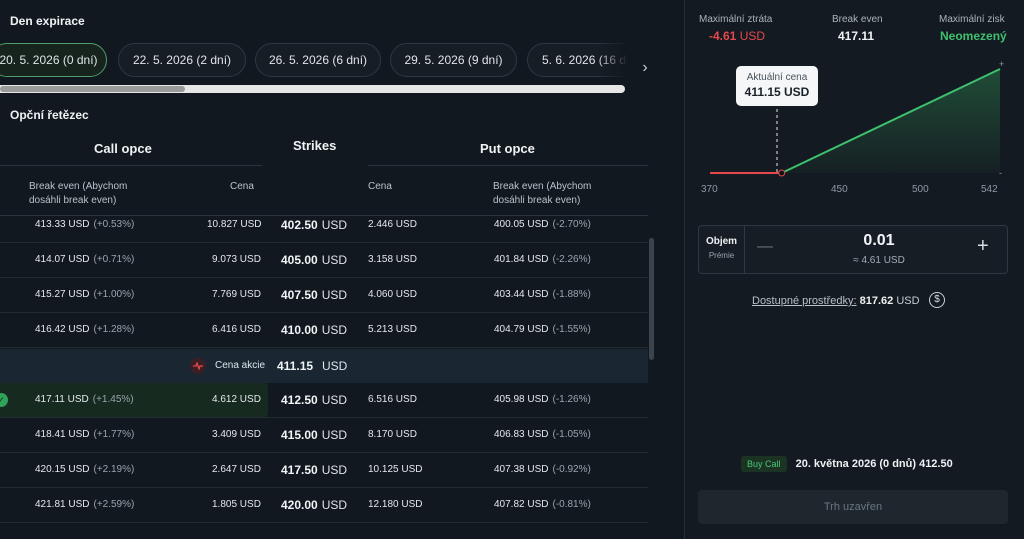 This screenshot has height=539, width=1024. Describe the element at coordinates (395, 504) in the screenshot. I see `put-price: 12.180 USD` at that location.